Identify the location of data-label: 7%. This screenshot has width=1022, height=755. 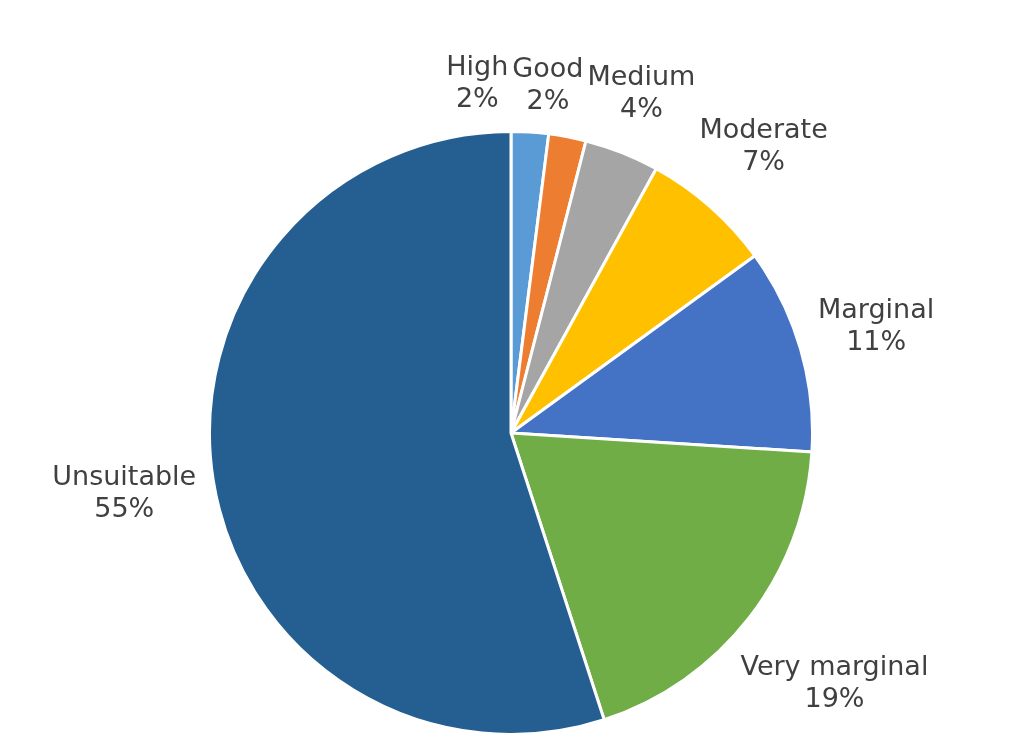
(764, 160).